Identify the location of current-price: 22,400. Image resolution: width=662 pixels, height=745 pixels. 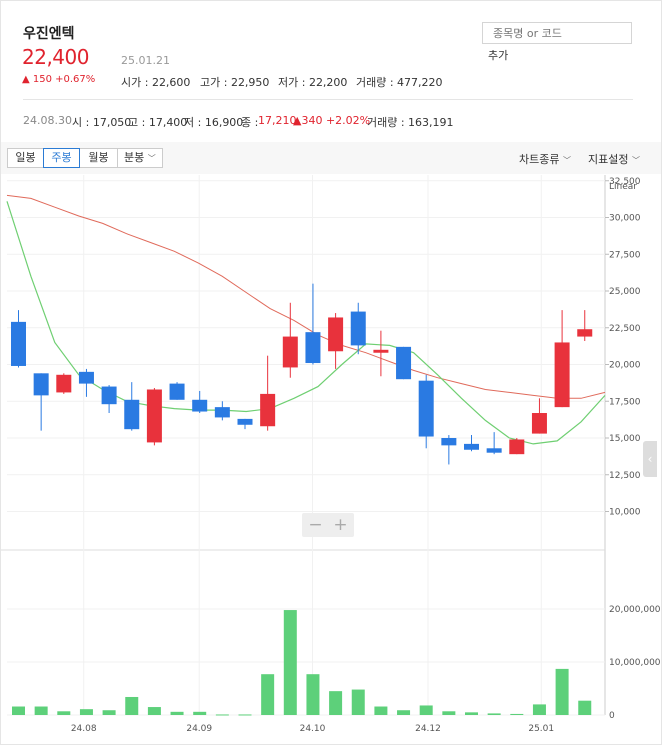
(55, 57).